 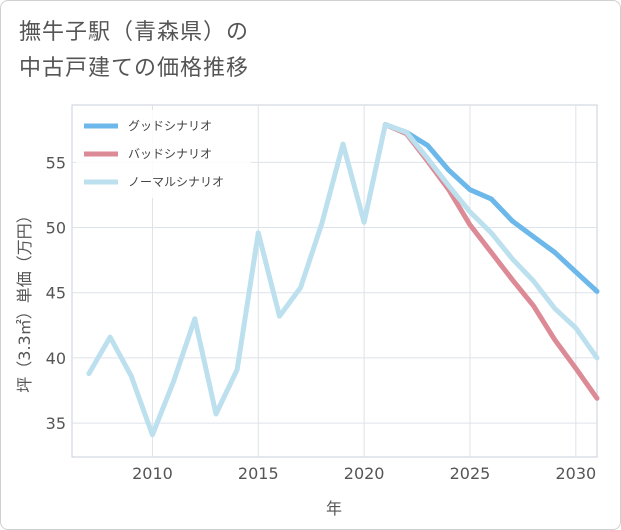 I want to click on chart-title-line-2: 中古戸建ての価格推移, so click(x=134, y=68).